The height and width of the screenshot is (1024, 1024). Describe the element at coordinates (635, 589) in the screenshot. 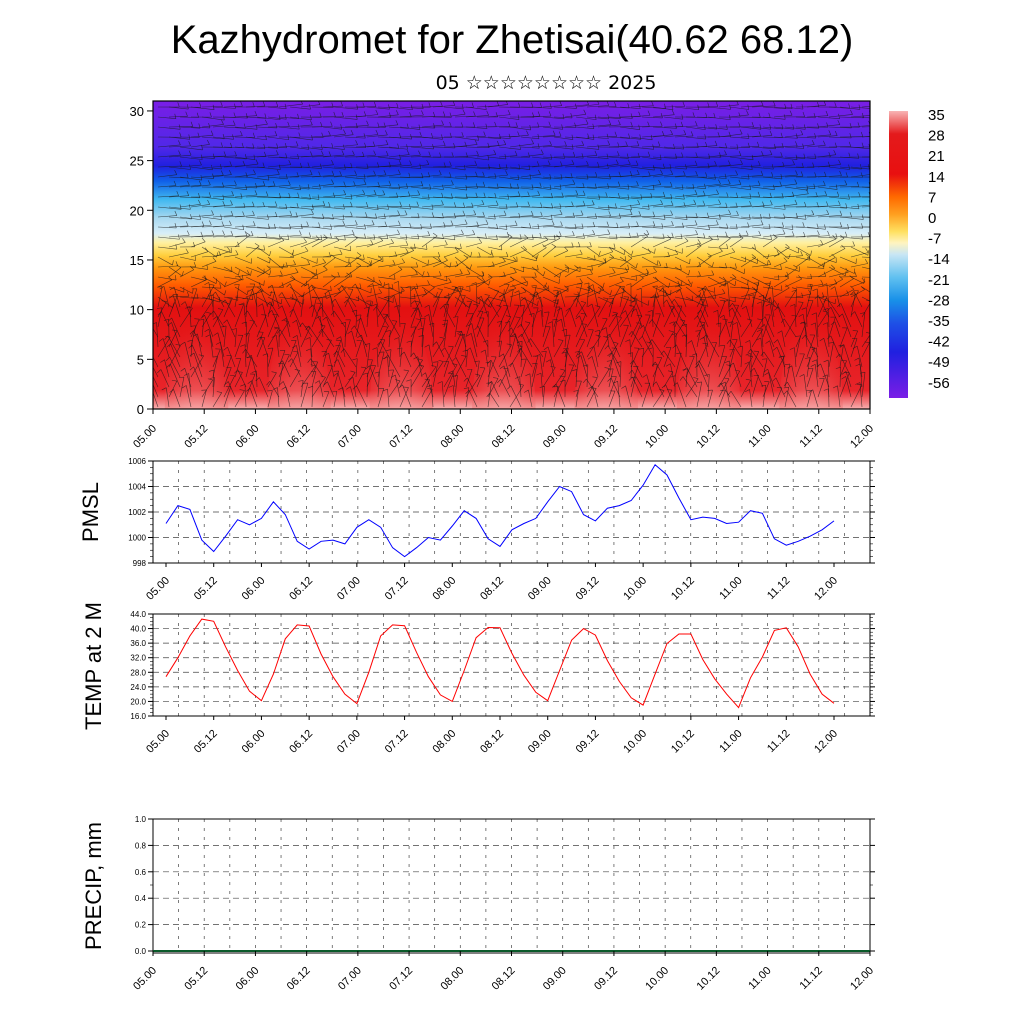

I see `x-tick-label: 10.00` at that location.